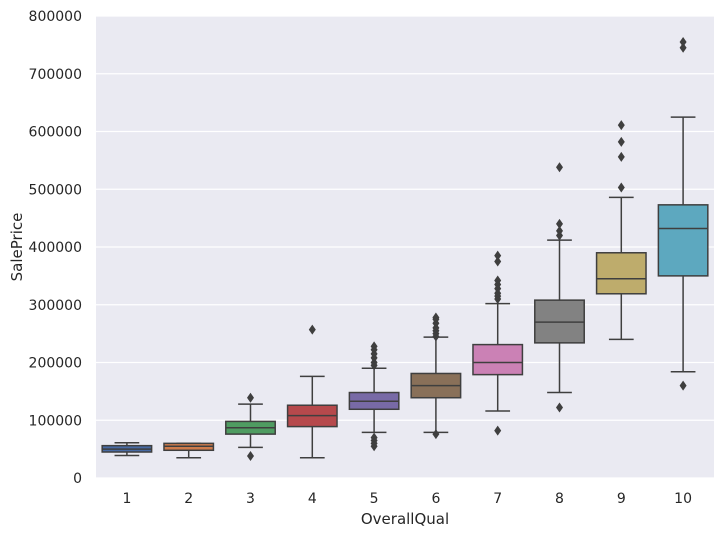 The width and height of the screenshot is (724, 535). Describe the element at coordinates (250, 499) in the screenshot. I see `x-tick-label: 3` at that location.